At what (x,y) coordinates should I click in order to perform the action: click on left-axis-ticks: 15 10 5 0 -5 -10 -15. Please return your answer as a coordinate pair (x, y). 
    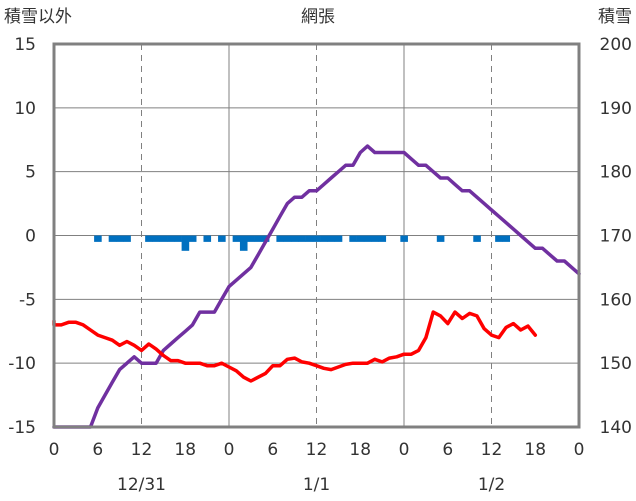
    Looking at the image, I should click on (22, 236).